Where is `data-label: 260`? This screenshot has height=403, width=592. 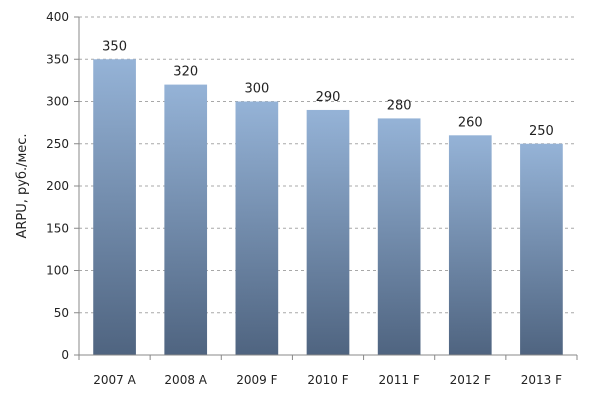
data-label: 260 is located at coordinates (470, 122).